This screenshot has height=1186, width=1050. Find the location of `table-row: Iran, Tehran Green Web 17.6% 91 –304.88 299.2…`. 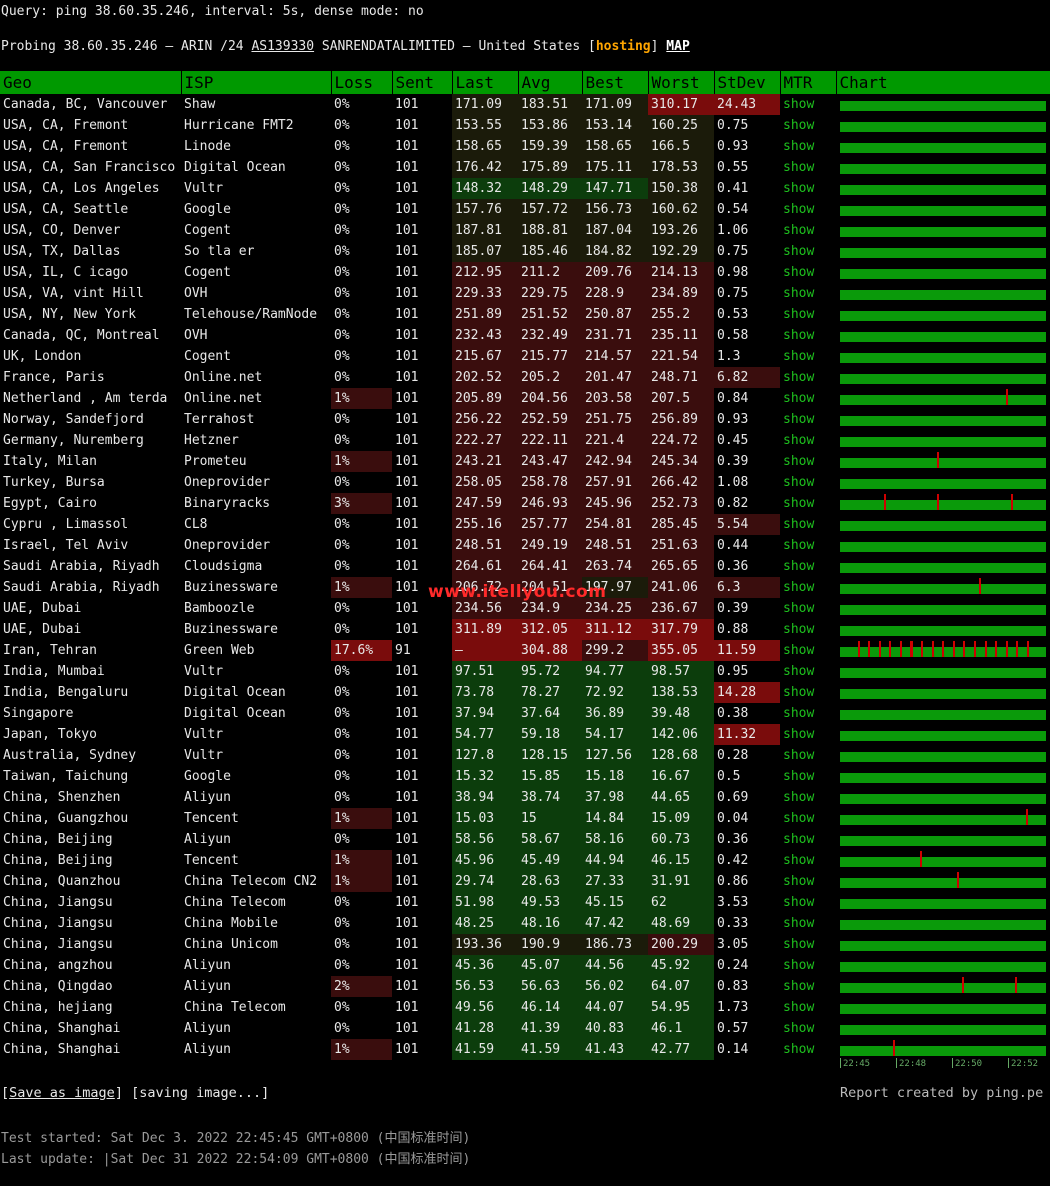

table-row: Iran, Tehran Green Web 17.6% 91 –304.88 299.2… is located at coordinates (525, 650).